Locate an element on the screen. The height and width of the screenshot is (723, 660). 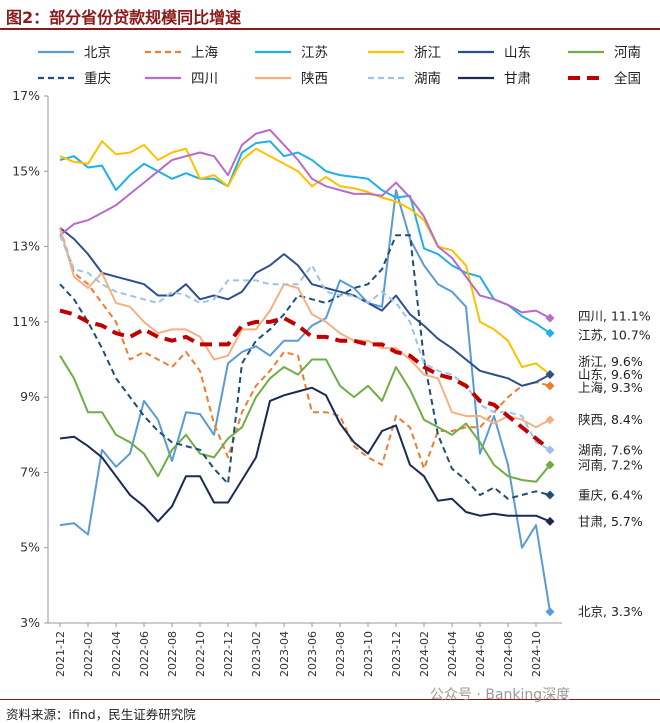
y-tick-label: 3% is located at coordinates (30, 622).